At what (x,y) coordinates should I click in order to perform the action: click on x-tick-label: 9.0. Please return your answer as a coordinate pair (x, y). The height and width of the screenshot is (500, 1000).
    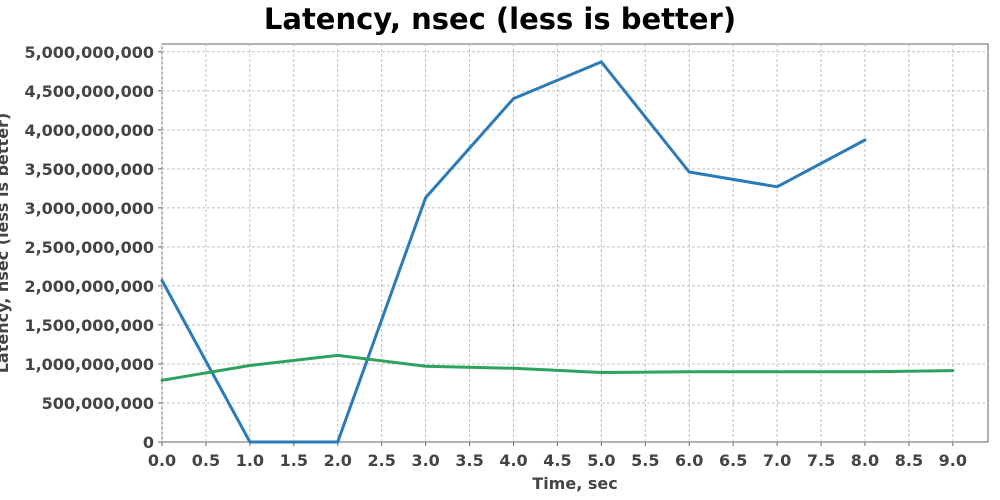
    Looking at the image, I should click on (953, 460).